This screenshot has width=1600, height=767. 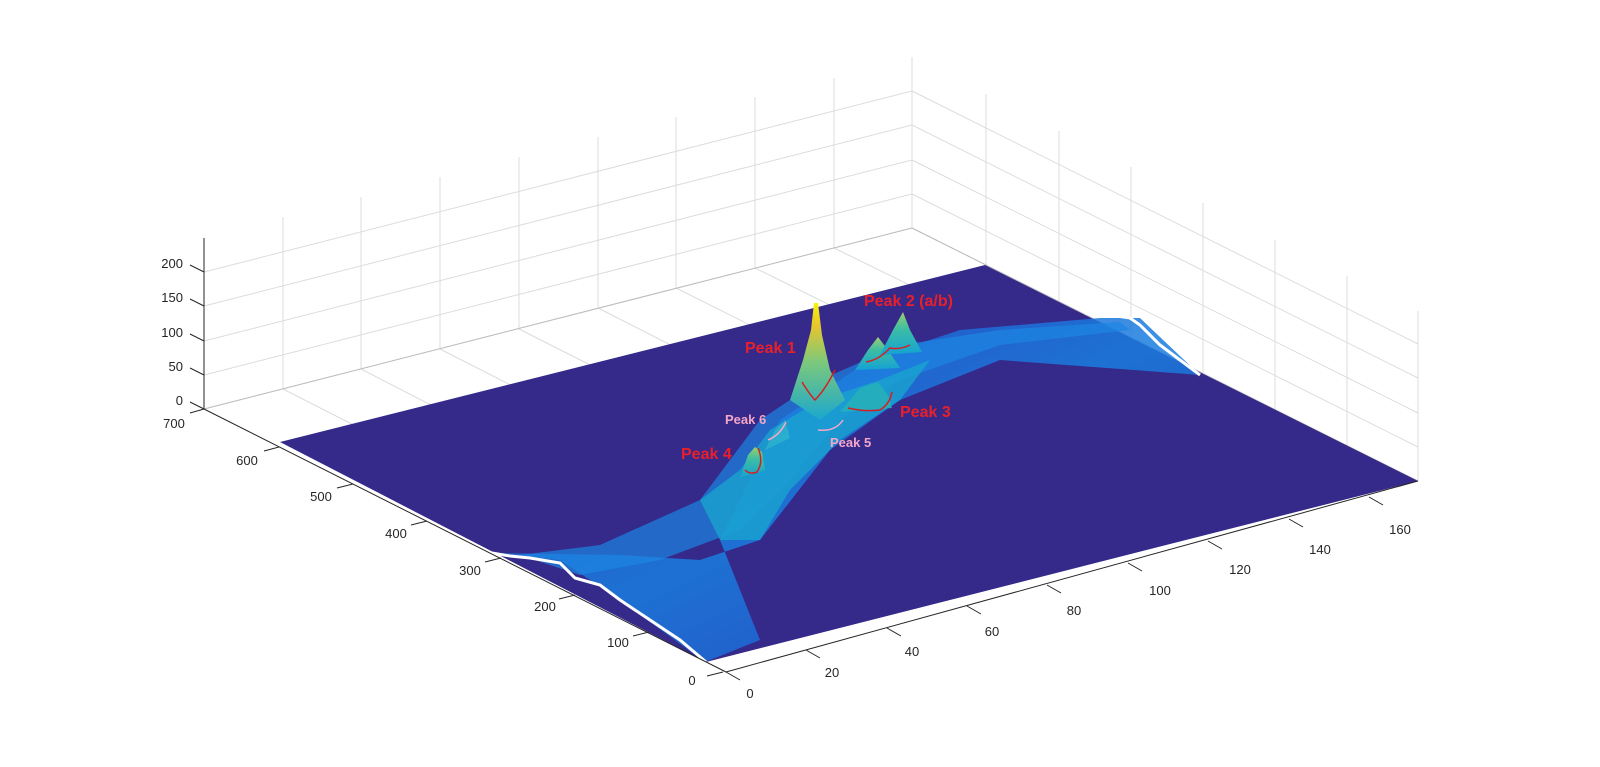 What do you see at coordinates (992, 631) in the screenshot?
I see `x-tick-label: 60` at bounding box center [992, 631].